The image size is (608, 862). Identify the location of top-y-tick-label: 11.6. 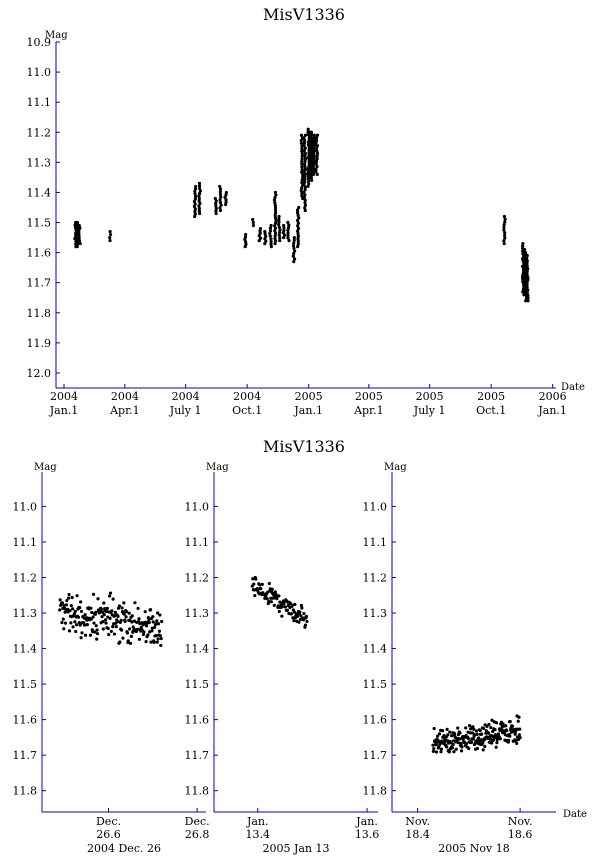
(39, 253).